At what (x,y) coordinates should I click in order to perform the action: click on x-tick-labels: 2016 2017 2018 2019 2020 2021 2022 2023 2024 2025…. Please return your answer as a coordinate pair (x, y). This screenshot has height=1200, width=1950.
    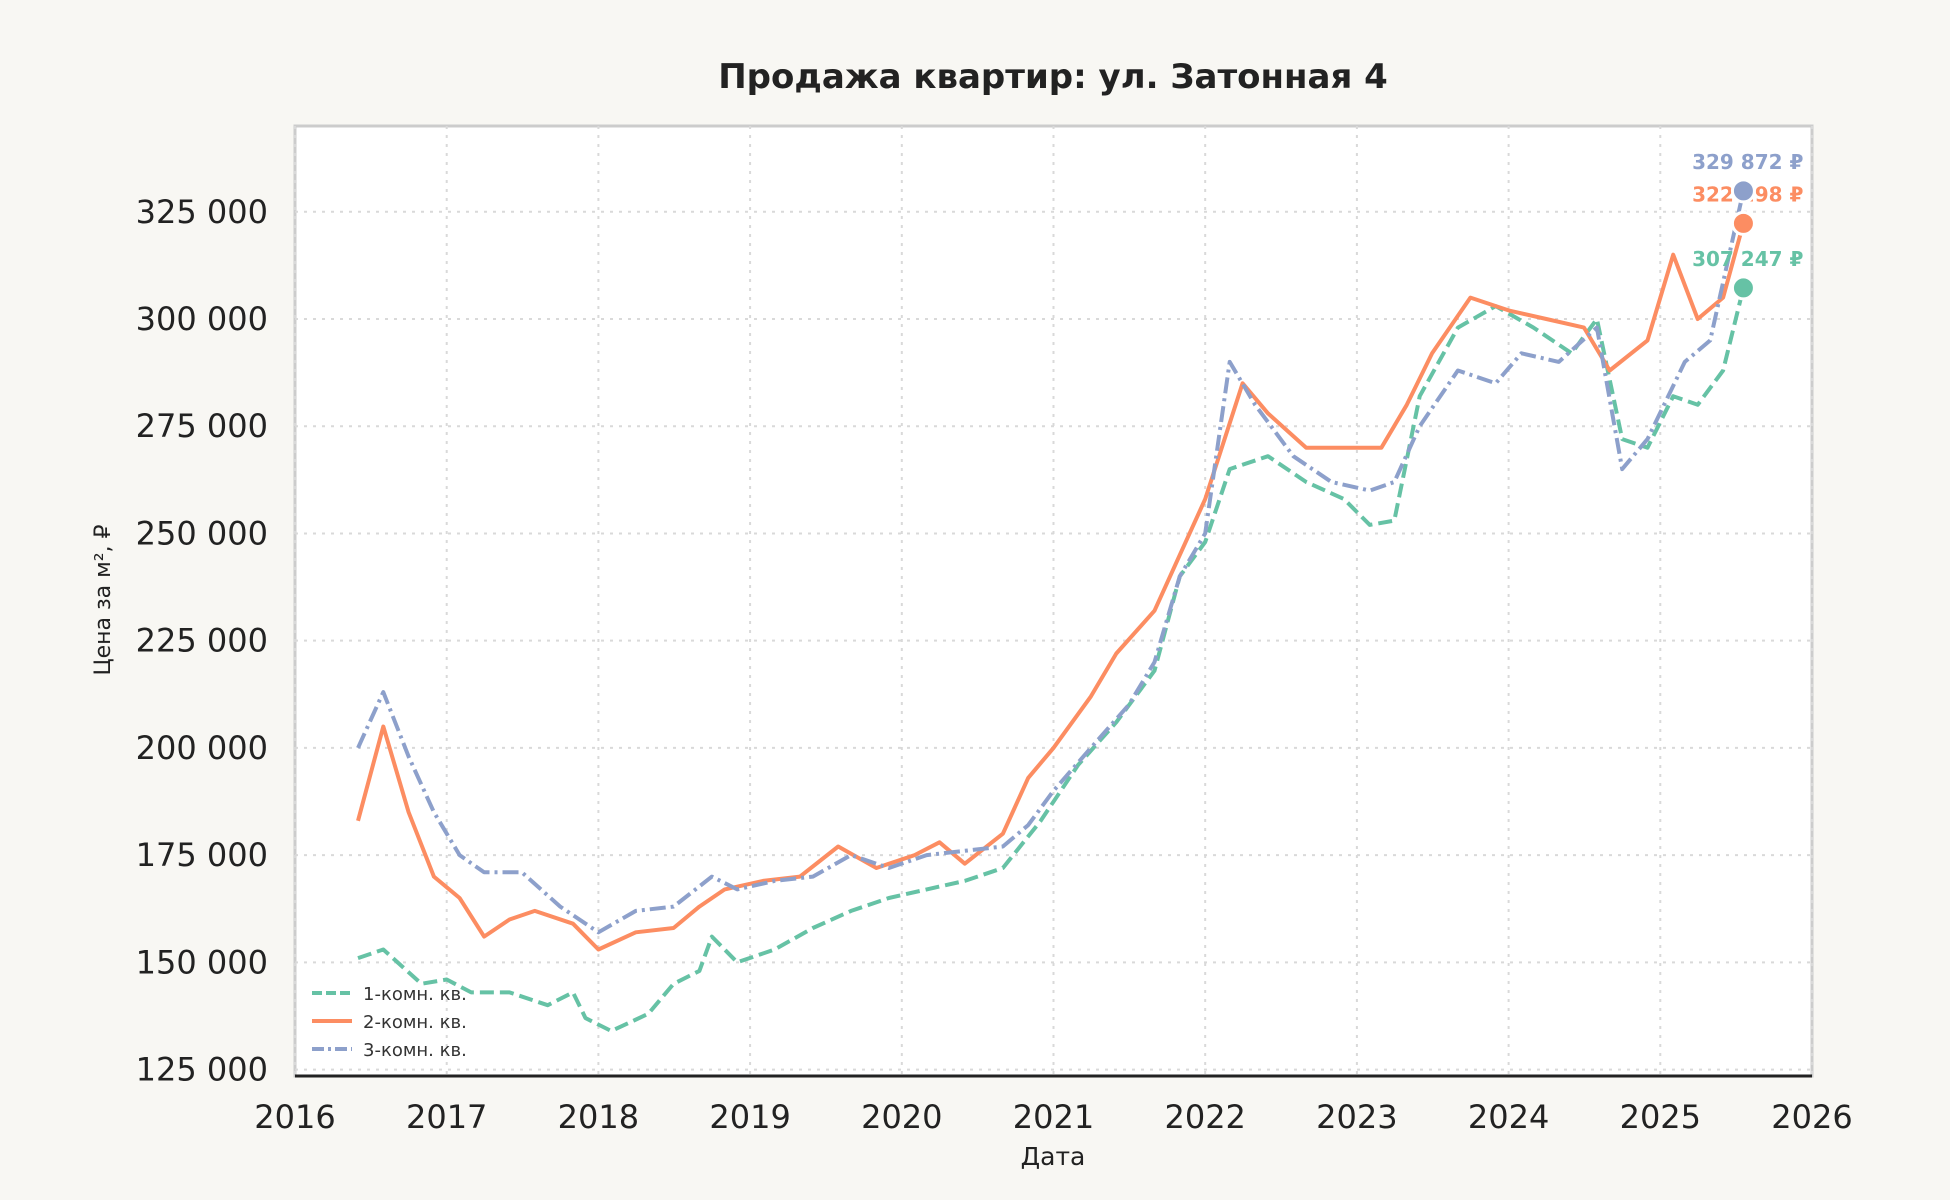
    Looking at the image, I should click on (1053, 1117).